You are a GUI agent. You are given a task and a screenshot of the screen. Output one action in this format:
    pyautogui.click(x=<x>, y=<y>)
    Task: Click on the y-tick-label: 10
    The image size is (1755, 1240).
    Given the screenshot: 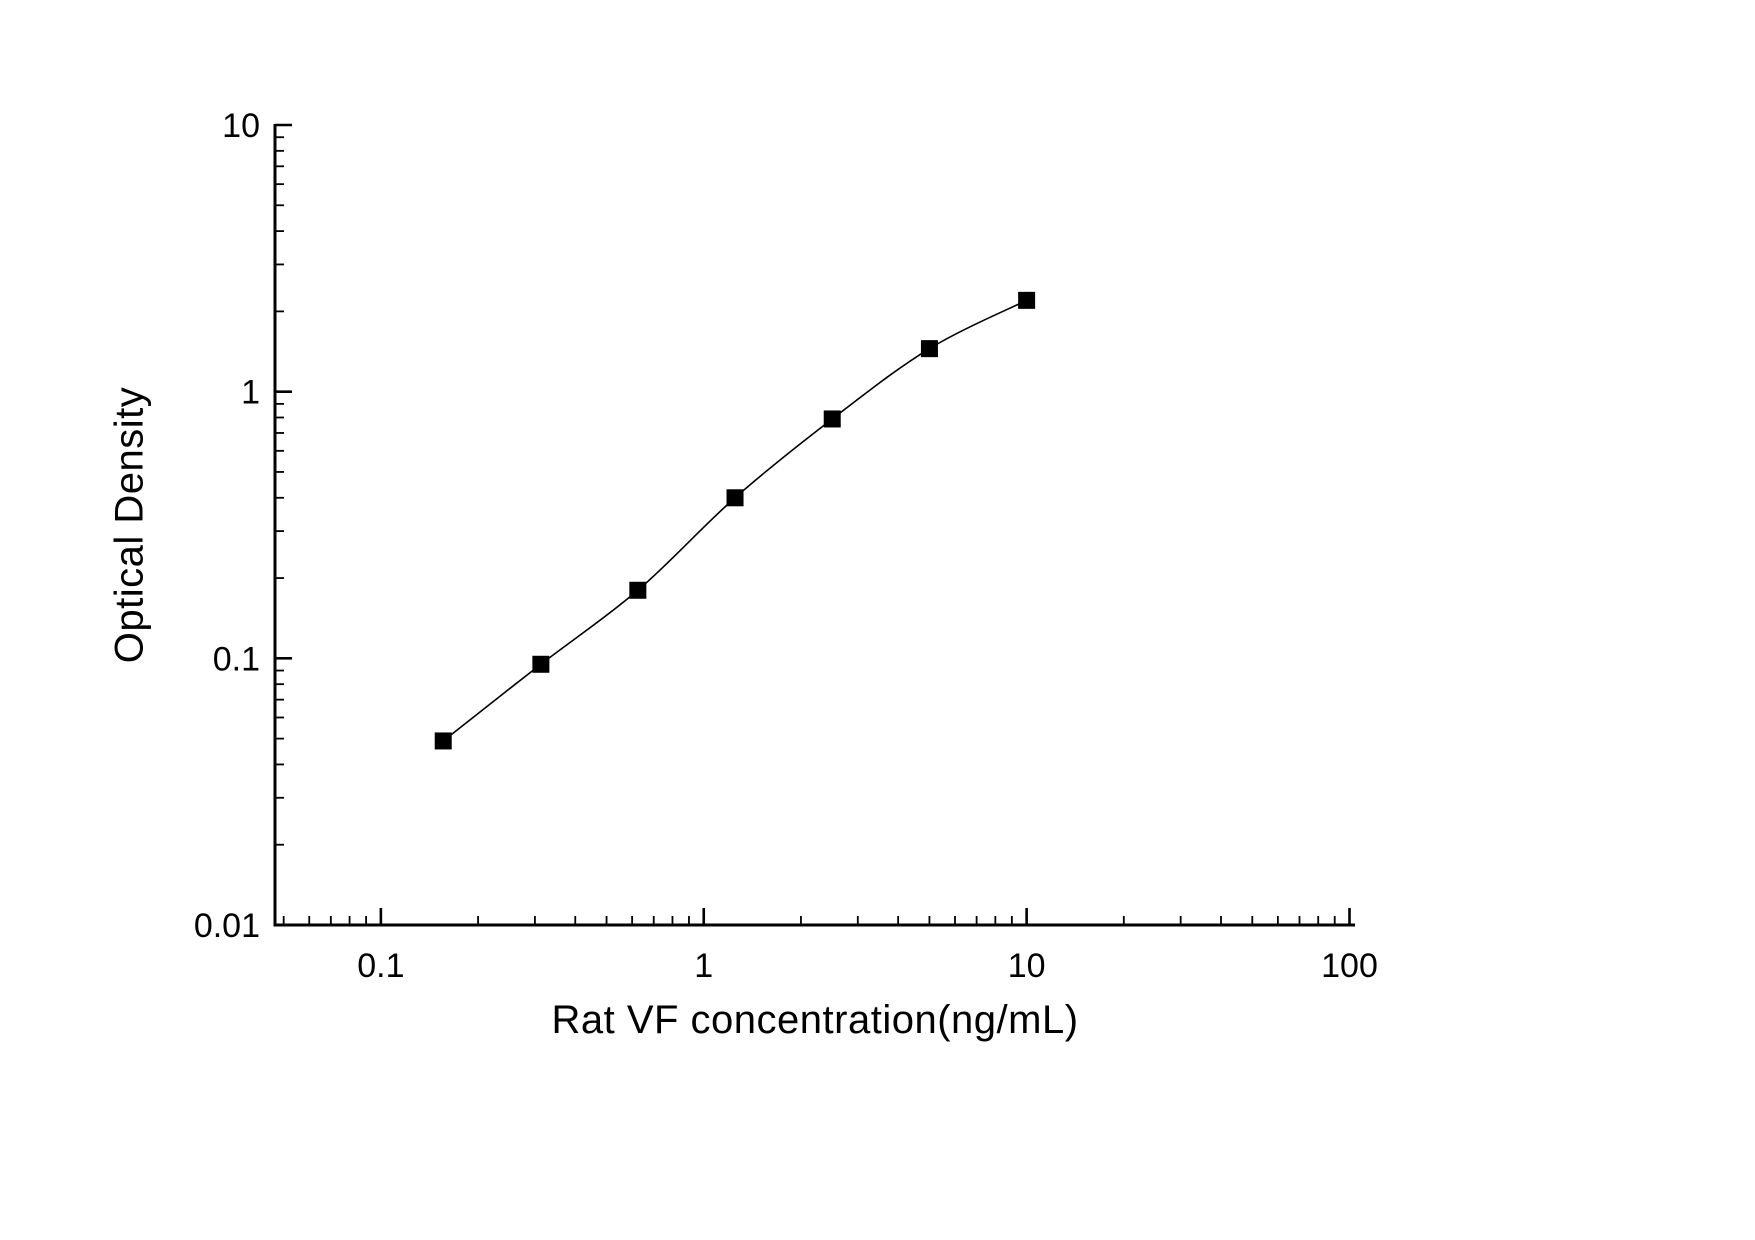 What is the action you would take?
    pyautogui.click(x=241, y=126)
    